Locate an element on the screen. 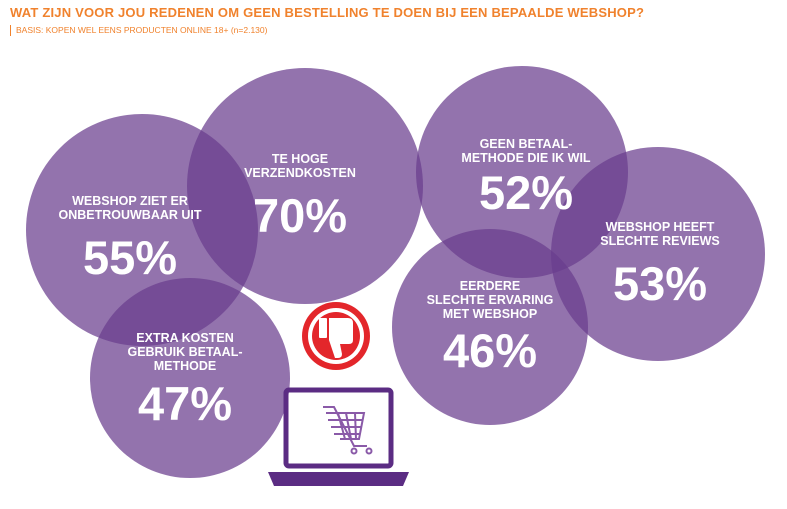 The height and width of the screenshot is (509, 787). bubble-label-line: SLECHTE ERVARING is located at coordinates (490, 300).